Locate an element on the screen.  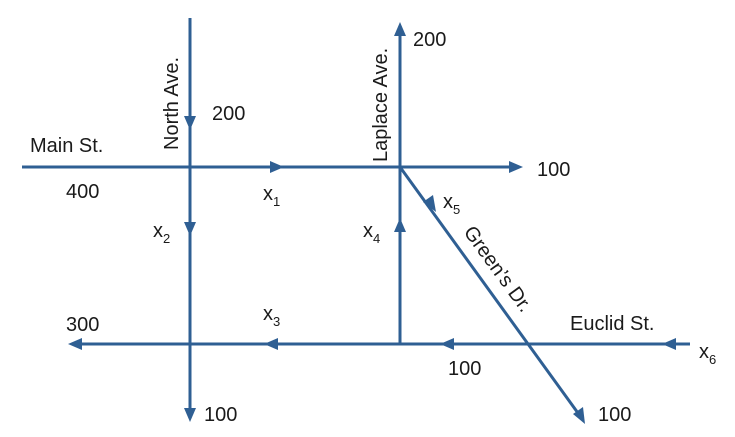
var-x6: x6 is located at coordinates (707, 354).